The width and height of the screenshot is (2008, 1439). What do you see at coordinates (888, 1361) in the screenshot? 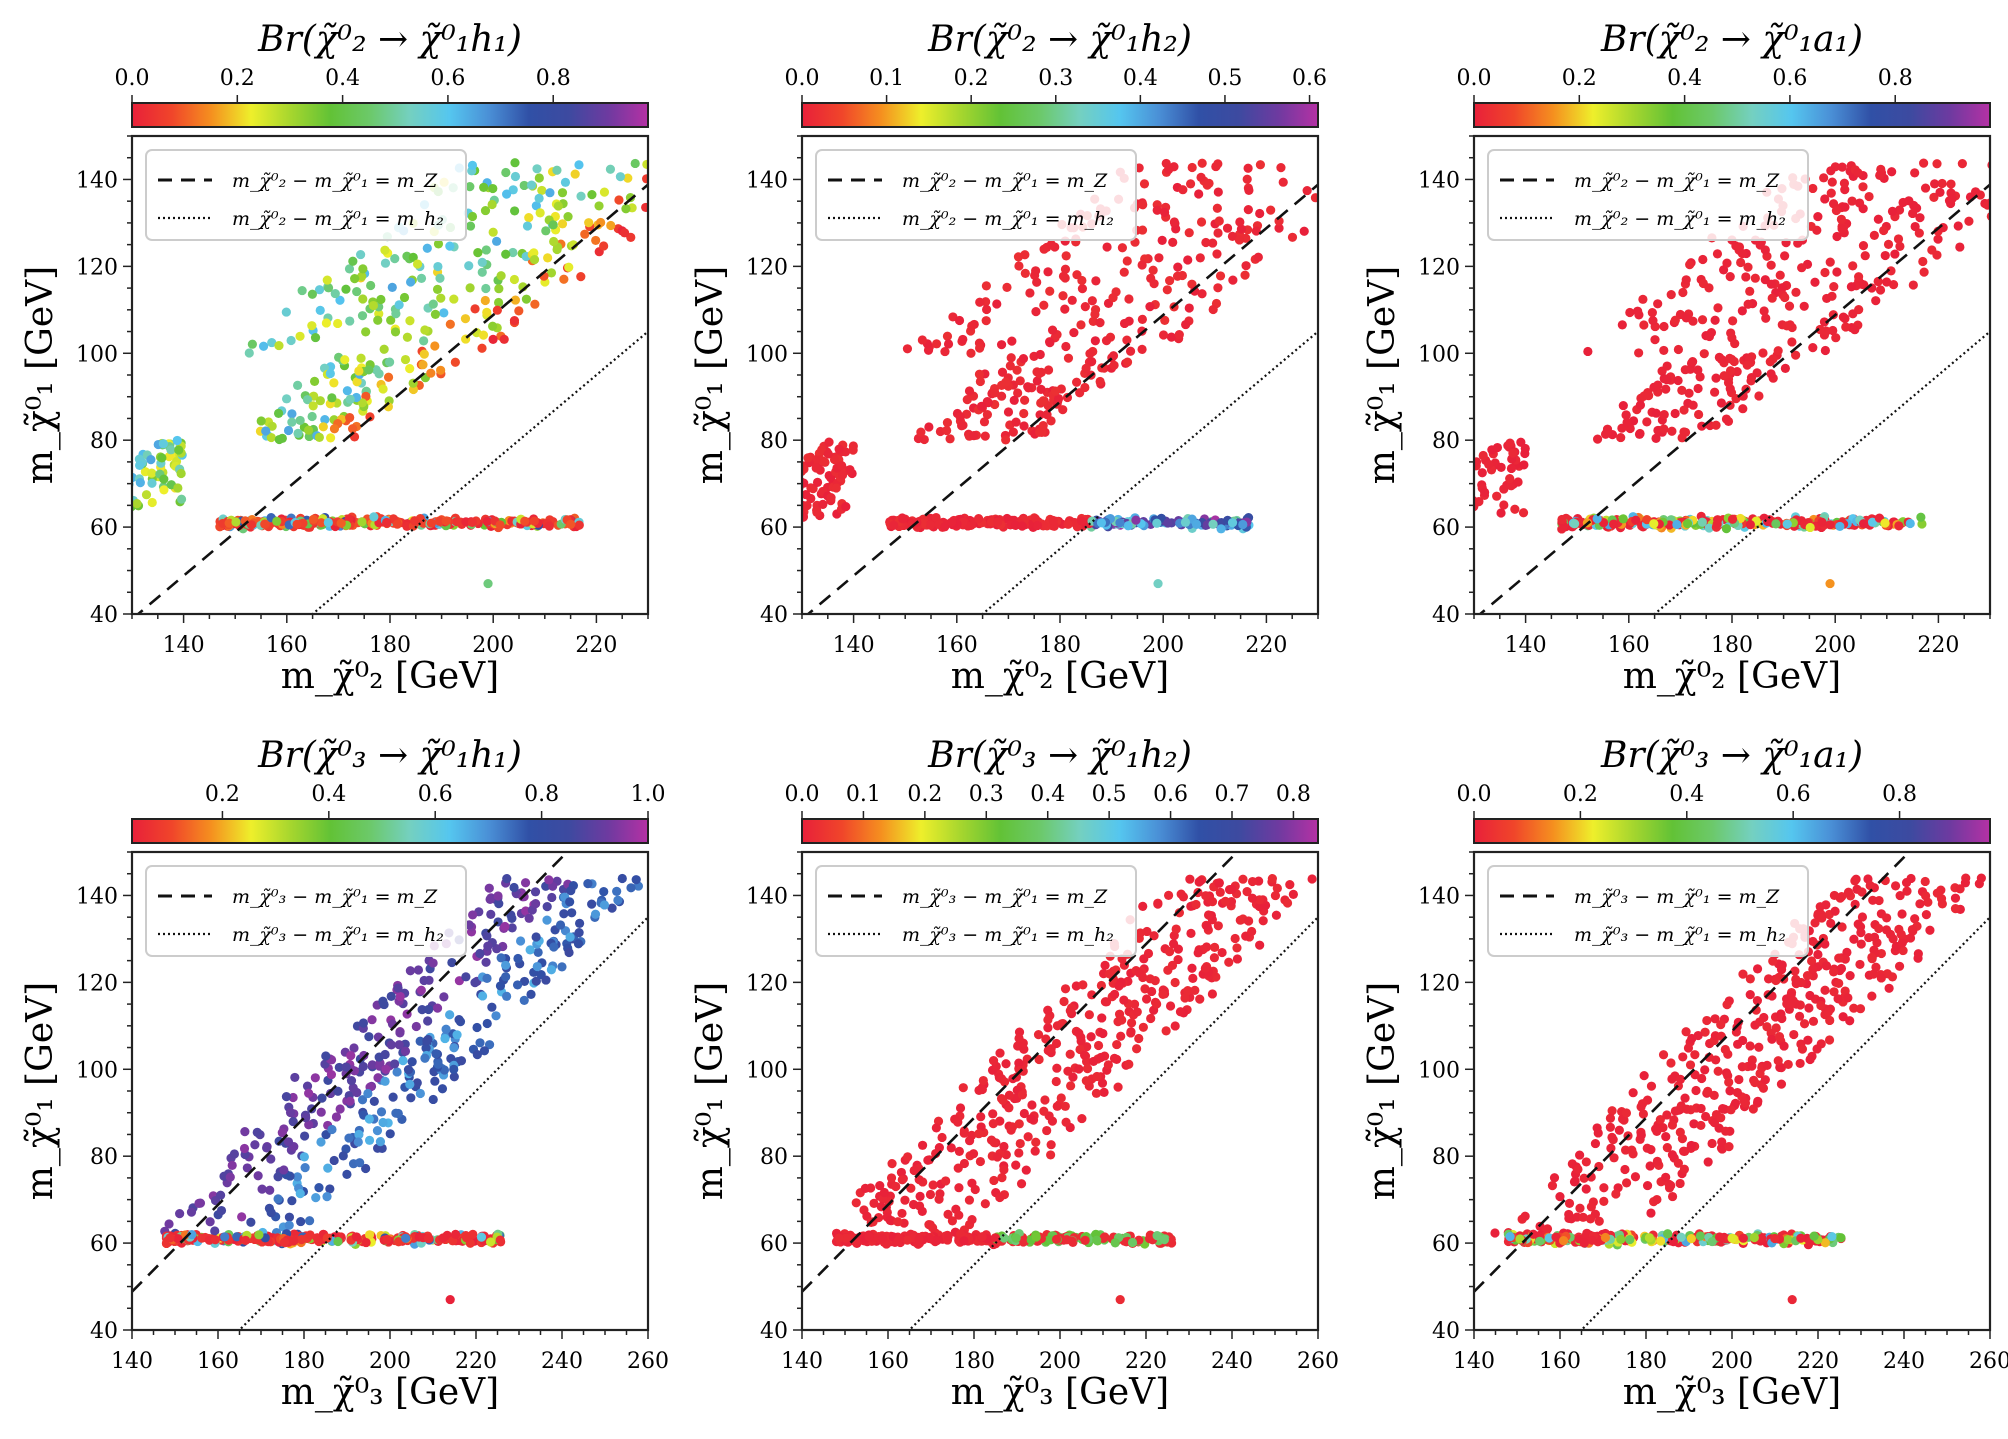
I see `x-tick-label: 160` at bounding box center [888, 1361].